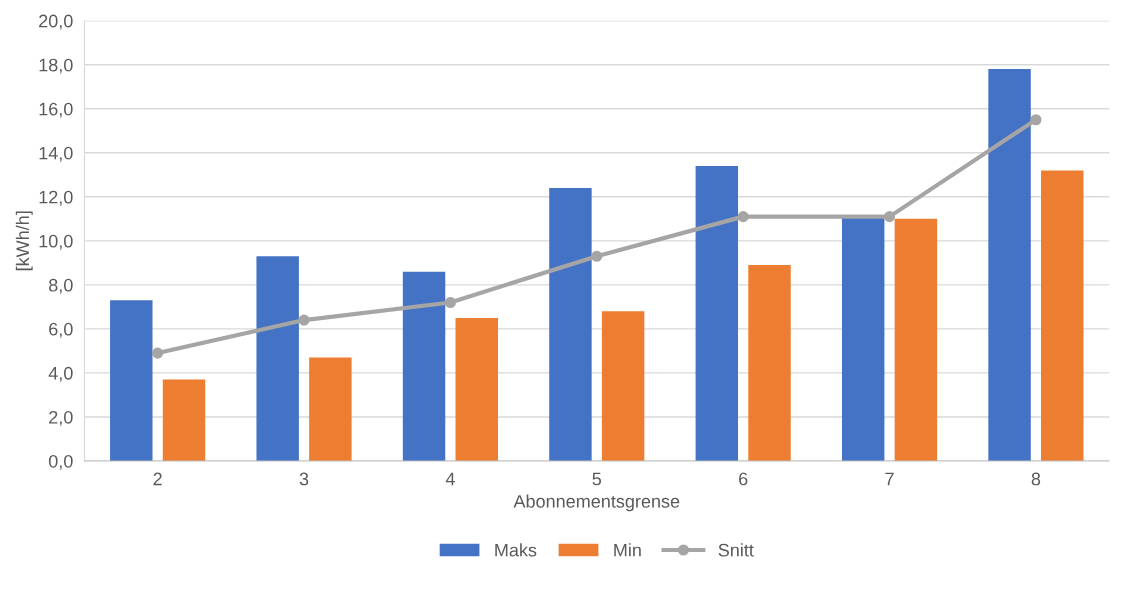 This screenshot has width=1126, height=591. Describe the element at coordinates (597, 479) in the screenshot. I see `x-tick-label: 5` at that location.